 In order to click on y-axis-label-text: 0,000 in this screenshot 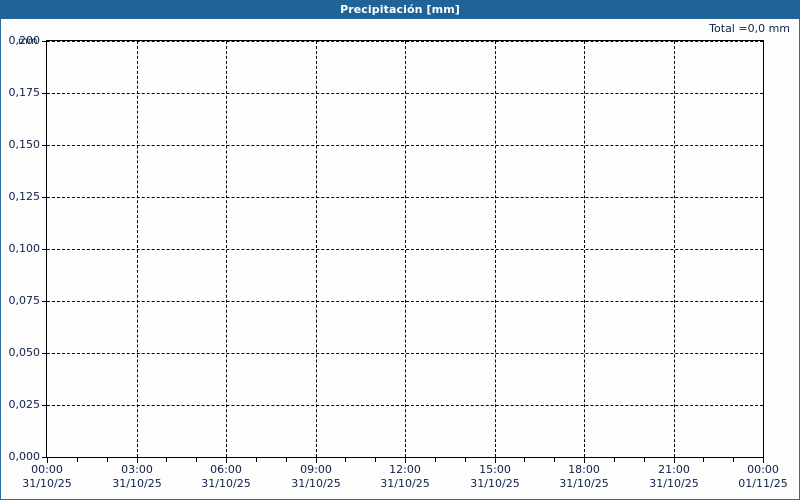, I will do `click(24, 456)`.